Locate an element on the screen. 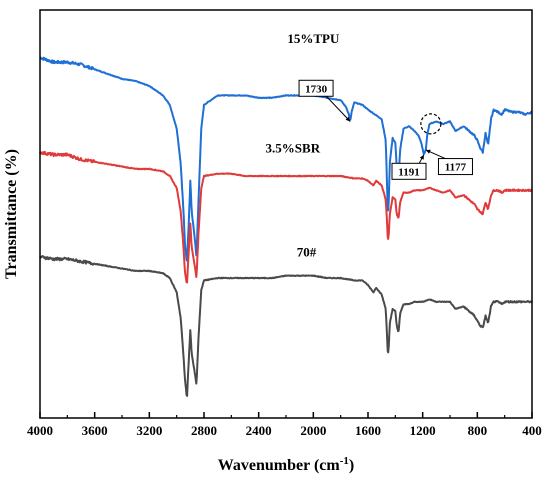  x-tick-label-4: 2400 is located at coordinates (259, 430).